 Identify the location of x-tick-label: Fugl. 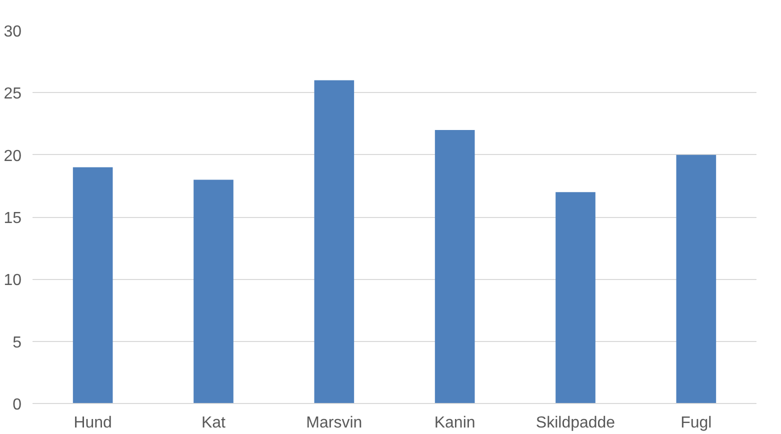
(696, 423).